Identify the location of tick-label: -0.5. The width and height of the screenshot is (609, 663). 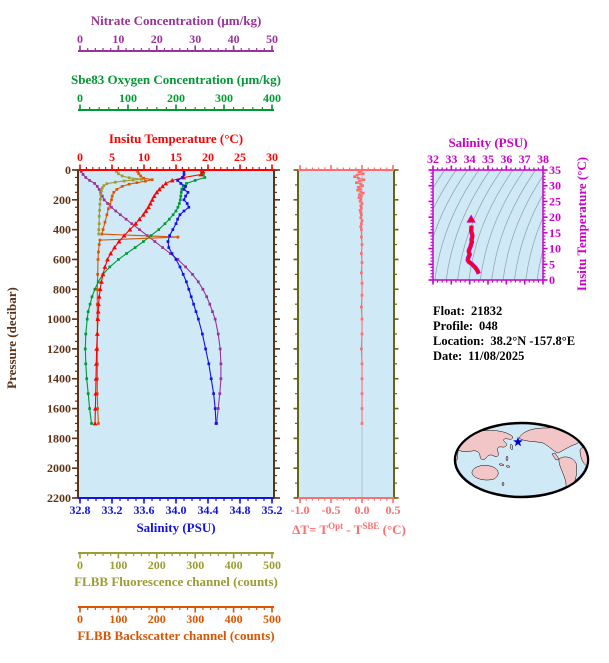
(331, 510).